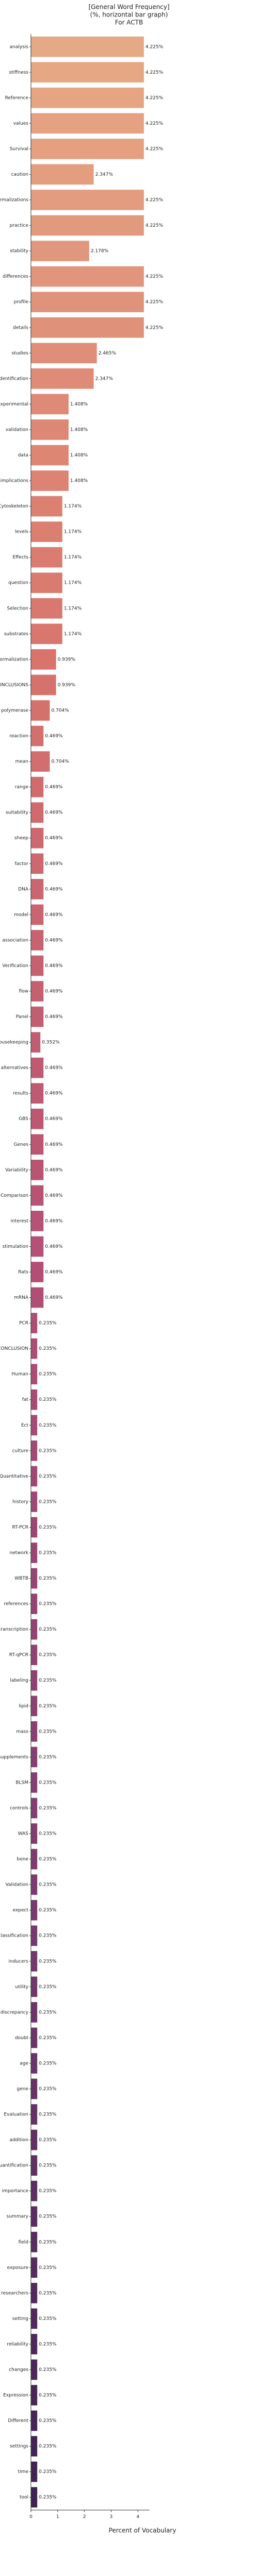 The image size is (258, 2576). Describe the element at coordinates (15, 2012) in the screenshot. I see `y-tick-label: discrepancy` at that location.